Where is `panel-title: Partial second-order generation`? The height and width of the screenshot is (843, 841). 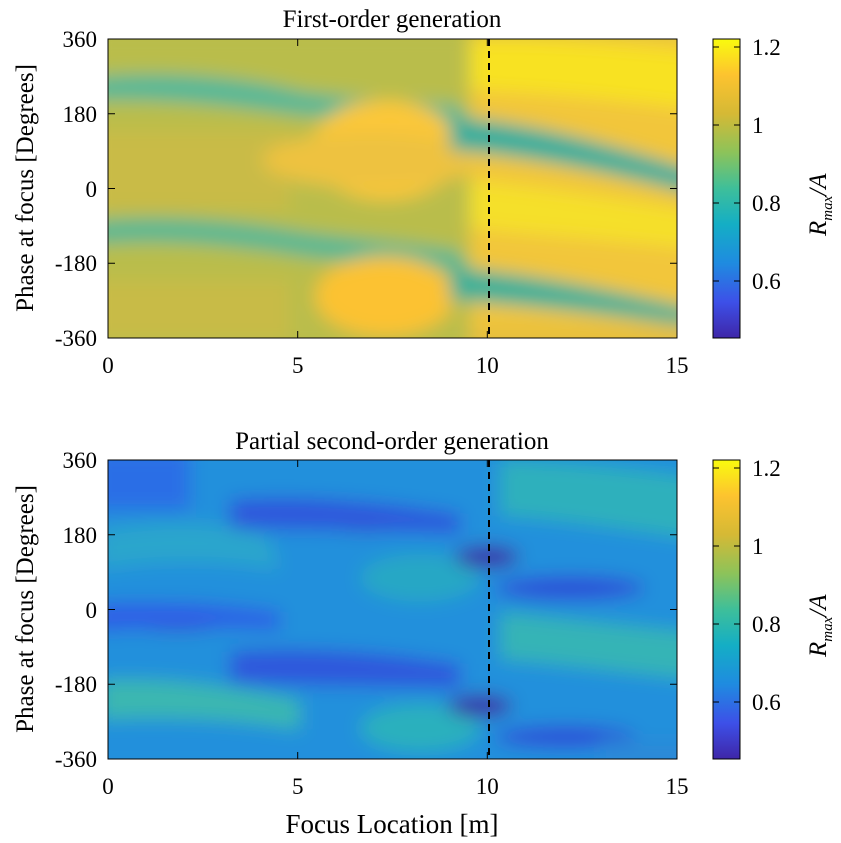
panel-title: Partial second-order generation is located at coordinates (392, 441).